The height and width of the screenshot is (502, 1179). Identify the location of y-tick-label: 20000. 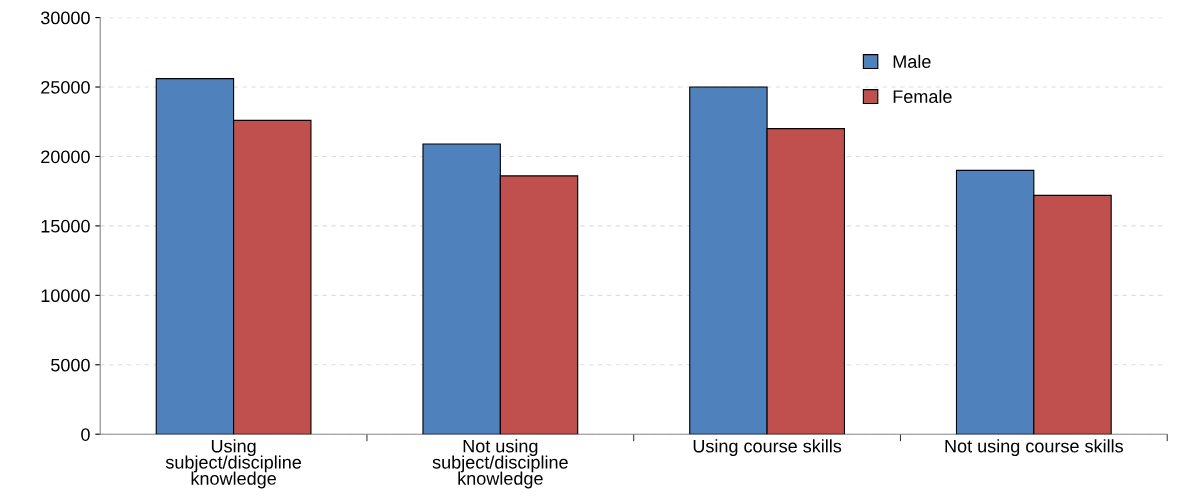
(65, 157).